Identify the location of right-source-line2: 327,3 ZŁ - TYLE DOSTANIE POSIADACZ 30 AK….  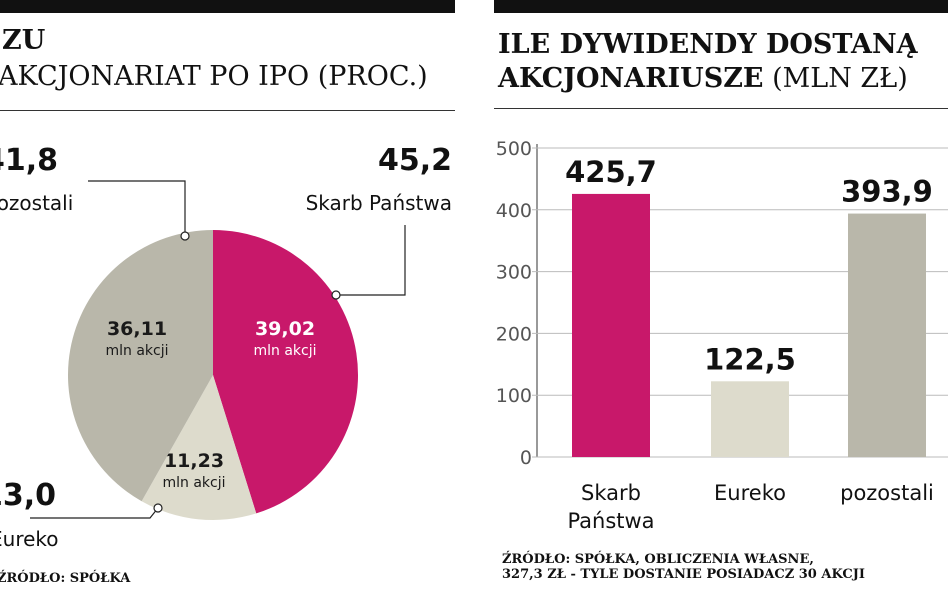
(683, 574).